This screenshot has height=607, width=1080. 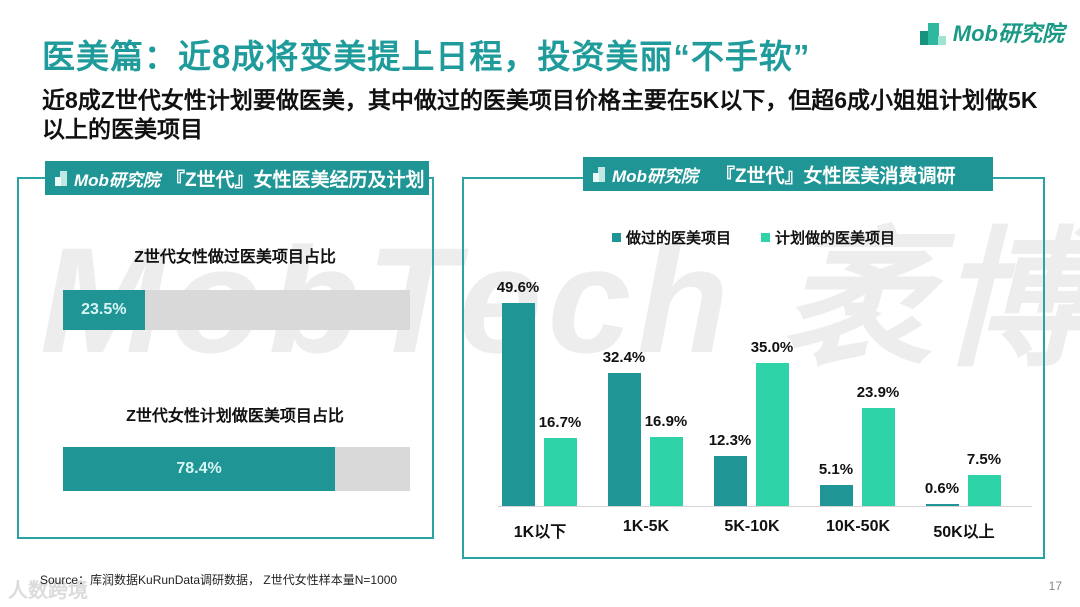 What do you see at coordinates (104, 310) in the screenshot?
I see `bar-fill-done: 23.5%` at bounding box center [104, 310].